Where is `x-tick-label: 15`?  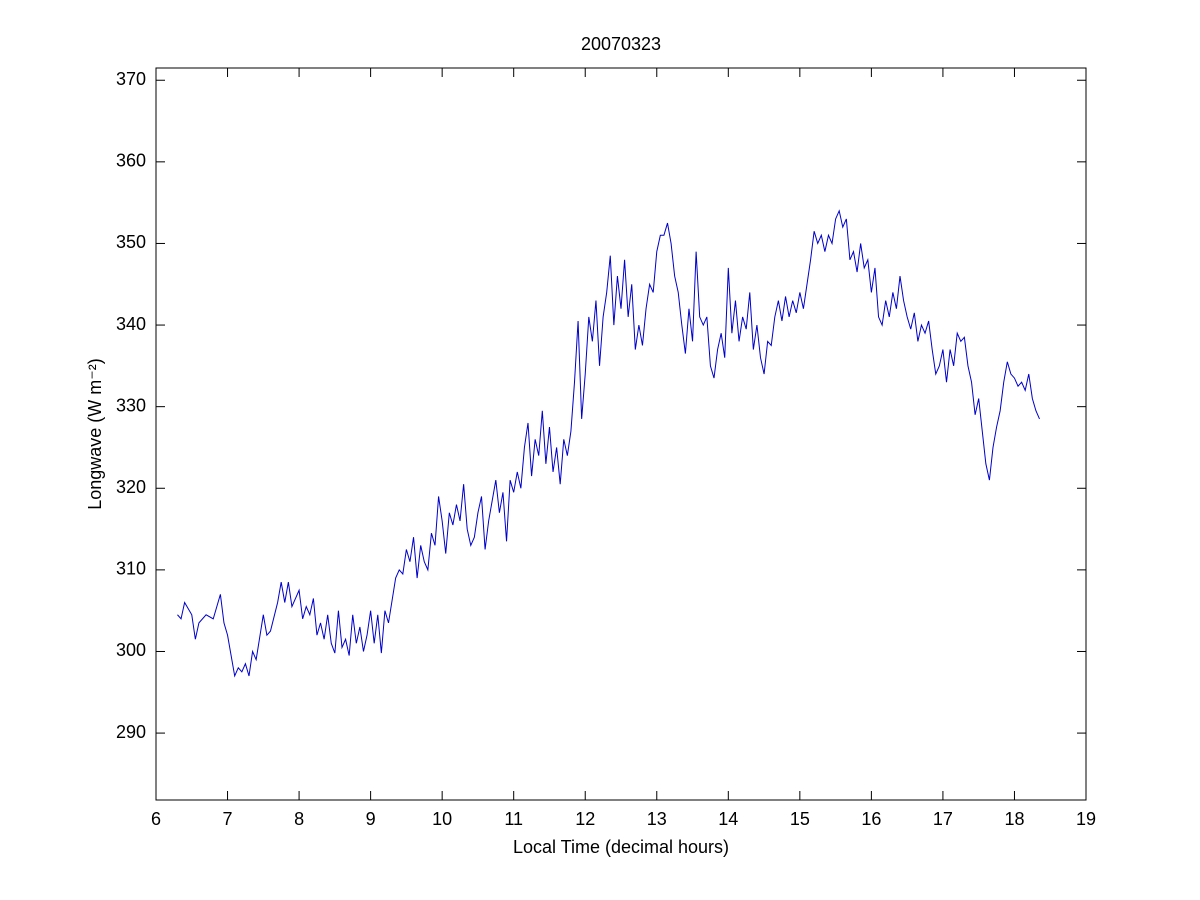
x-tick-label: 15 is located at coordinates (800, 819).